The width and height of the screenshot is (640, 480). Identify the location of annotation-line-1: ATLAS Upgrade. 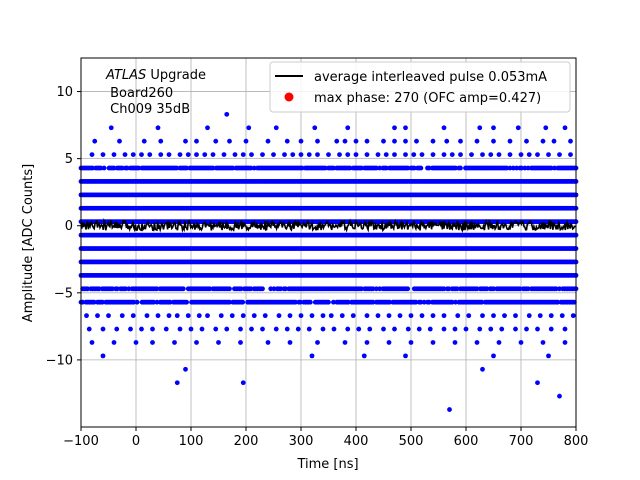
(155, 75).